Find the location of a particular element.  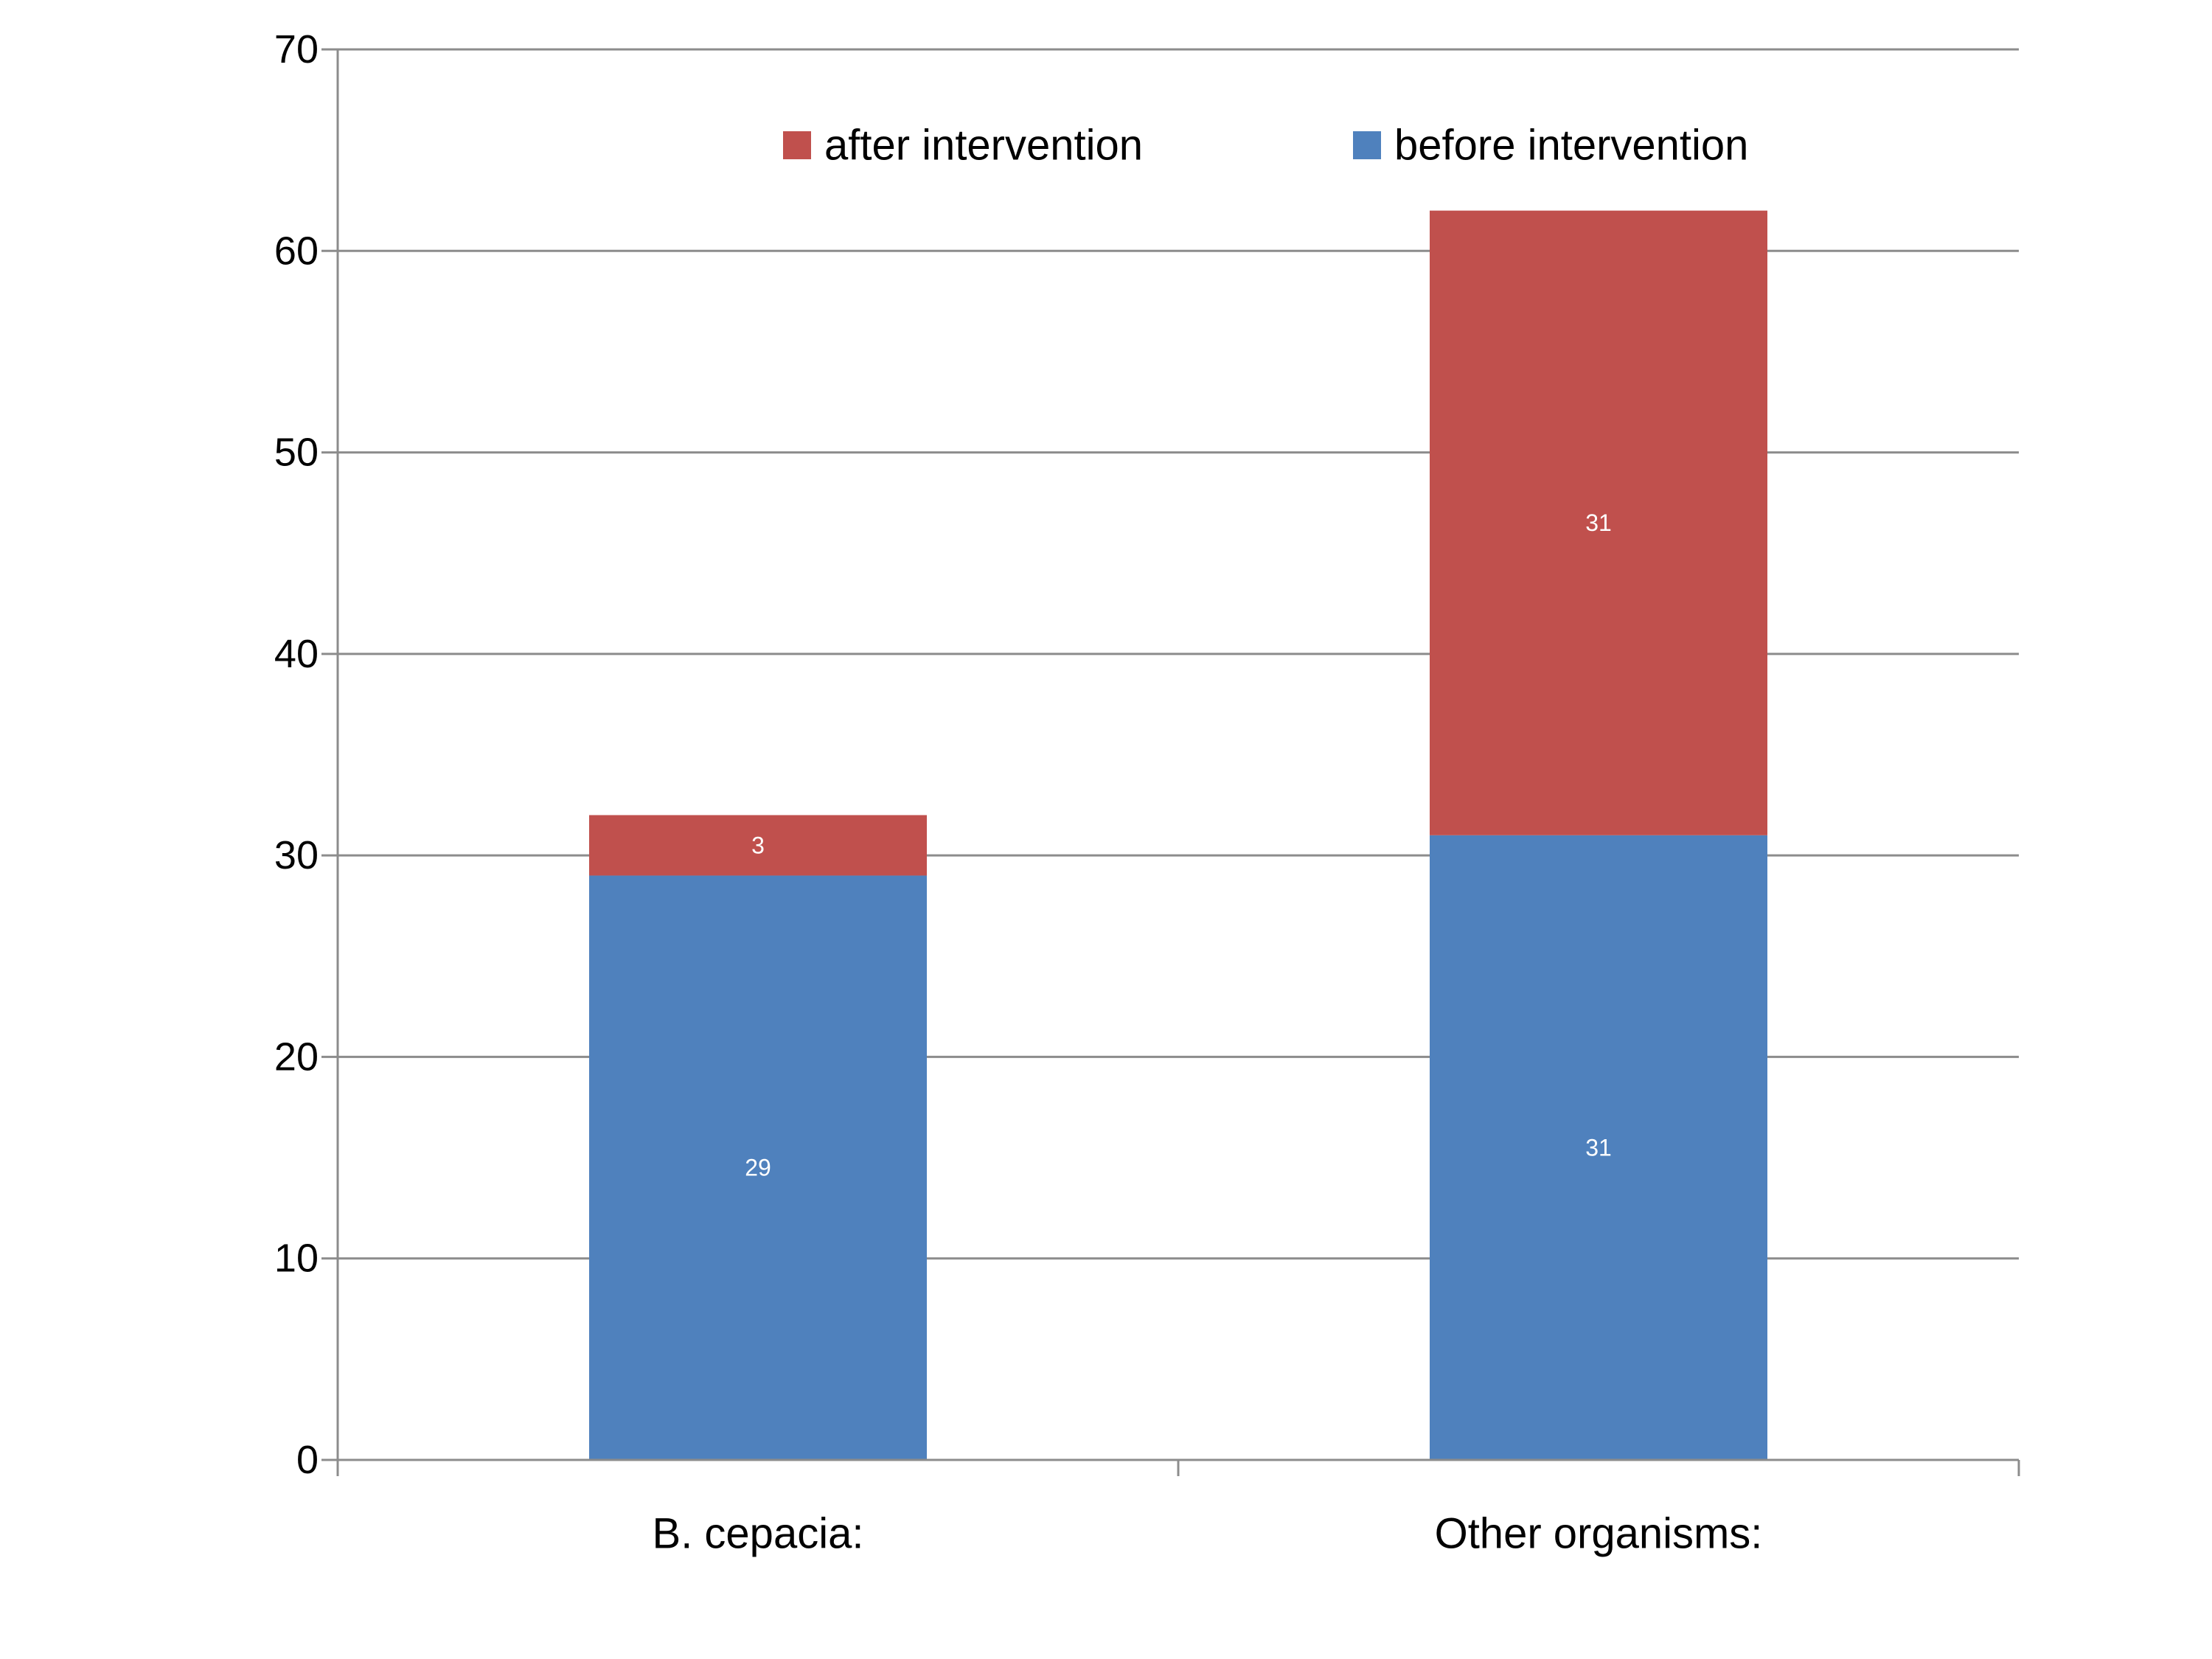

y-tick-label-30: 30 is located at coordinates (296, 855).